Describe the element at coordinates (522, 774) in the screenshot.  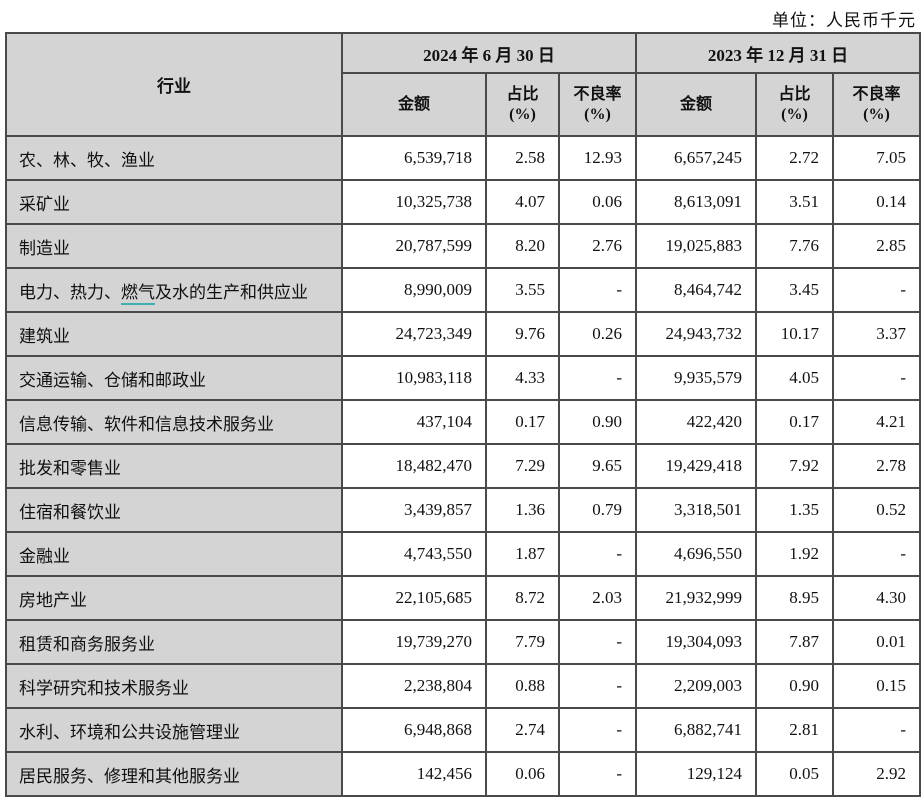
I see `share-2024-cell: 0.06` at that location.